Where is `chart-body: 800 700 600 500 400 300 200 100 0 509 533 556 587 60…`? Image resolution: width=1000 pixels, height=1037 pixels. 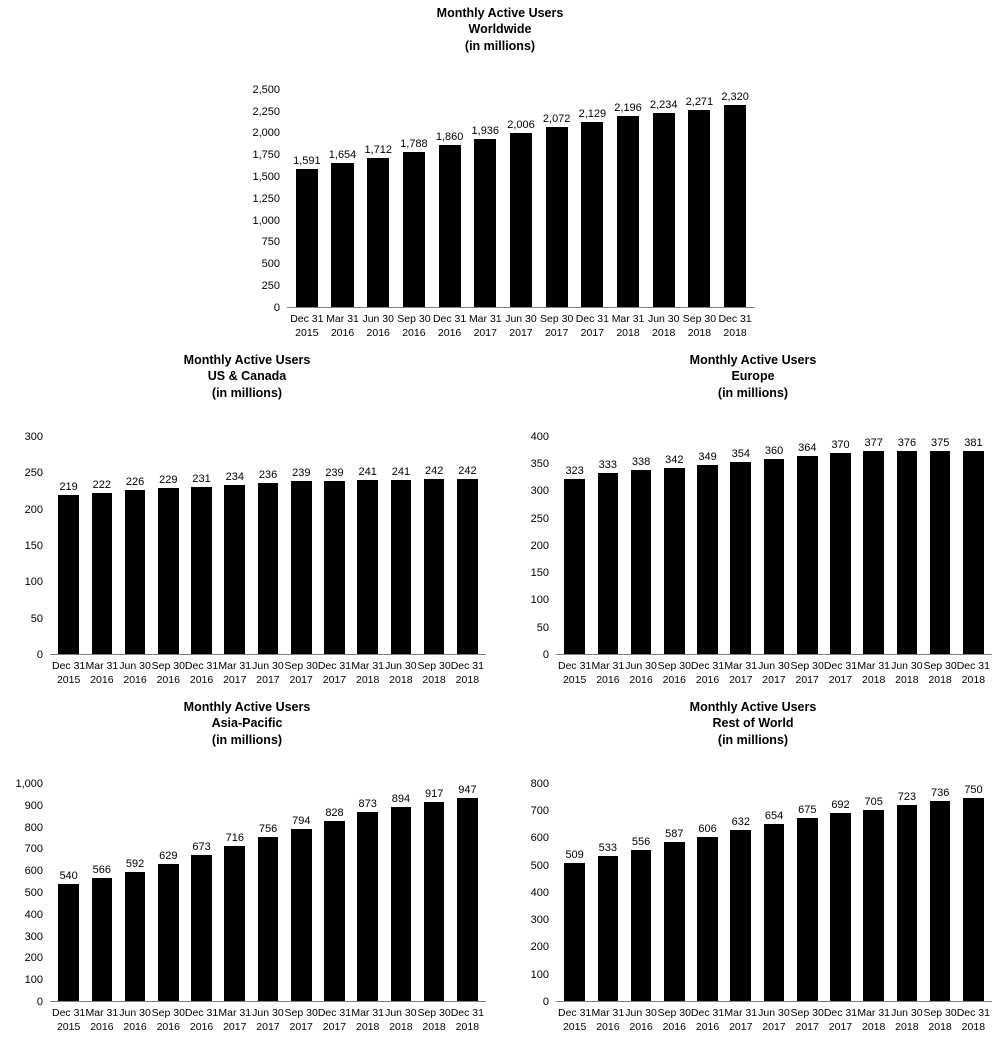 chart-body: 800 700 600 500 400 300 200 100 0 509 533 556 587 60… is located at coordinates (753, 893).